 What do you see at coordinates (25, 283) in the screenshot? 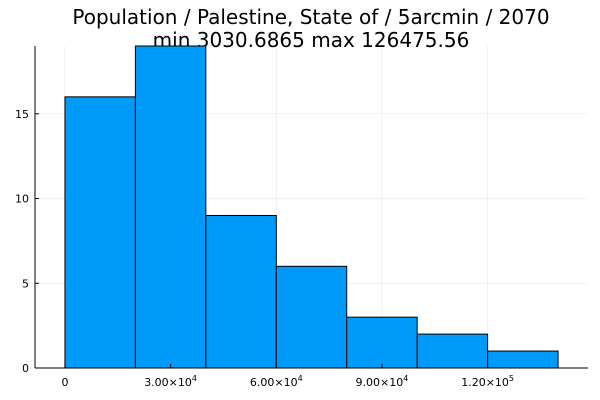
I see `y-tick-label: 5` at bounding box center [25, 283].